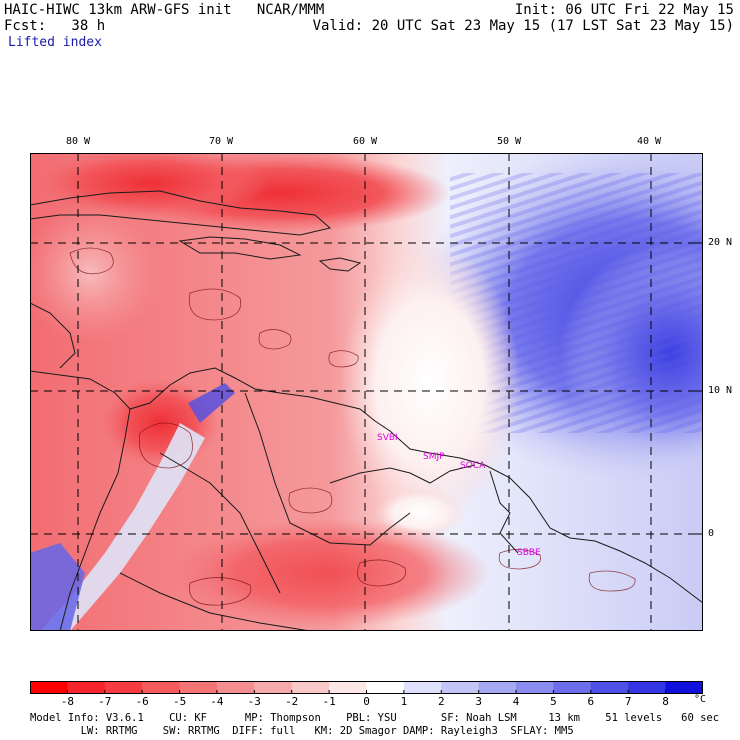 The height and width of the screenshot is (740, 740). What do you see at coordinates (665, 701) in the screenshot?
I see `colorbar-tick-label: 8` at bounding box center [665, 701].